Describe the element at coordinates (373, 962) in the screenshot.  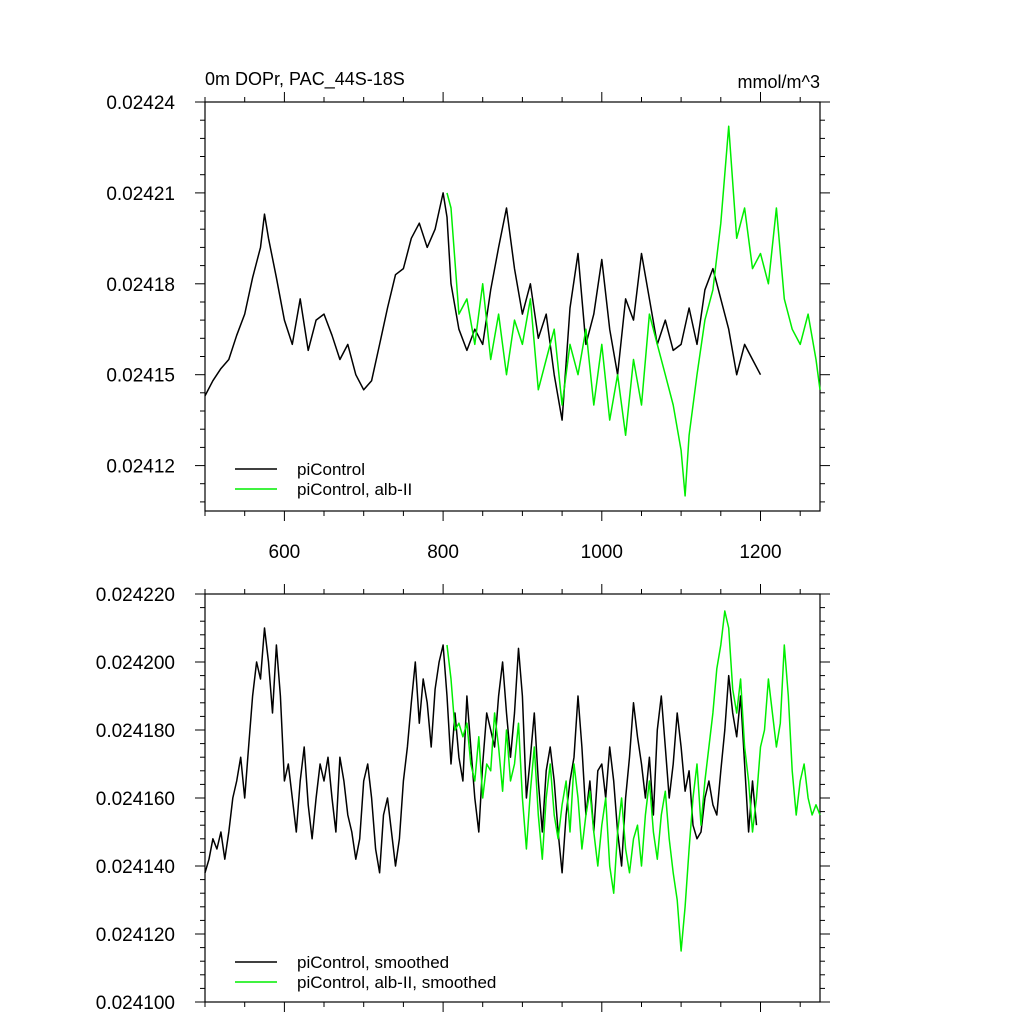
I see `legend-label-picontrol-smoothed: piControl, smoothed` at that location.